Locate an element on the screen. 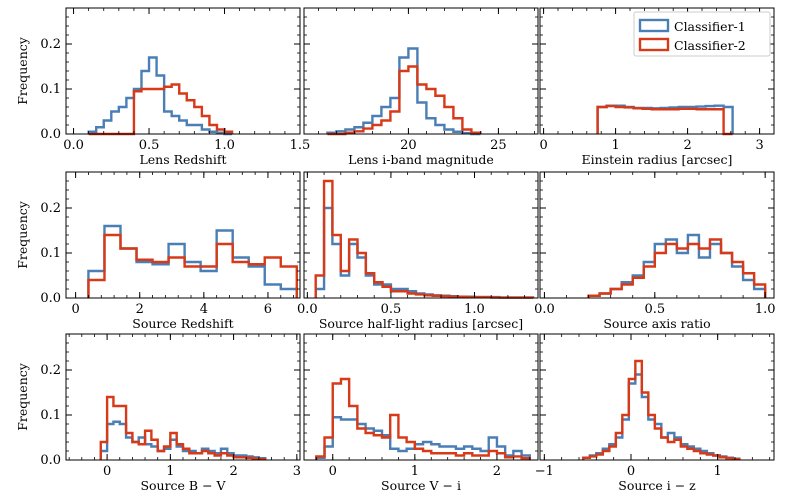  x-tick-label: 6 is located at coordinates (268, 309).